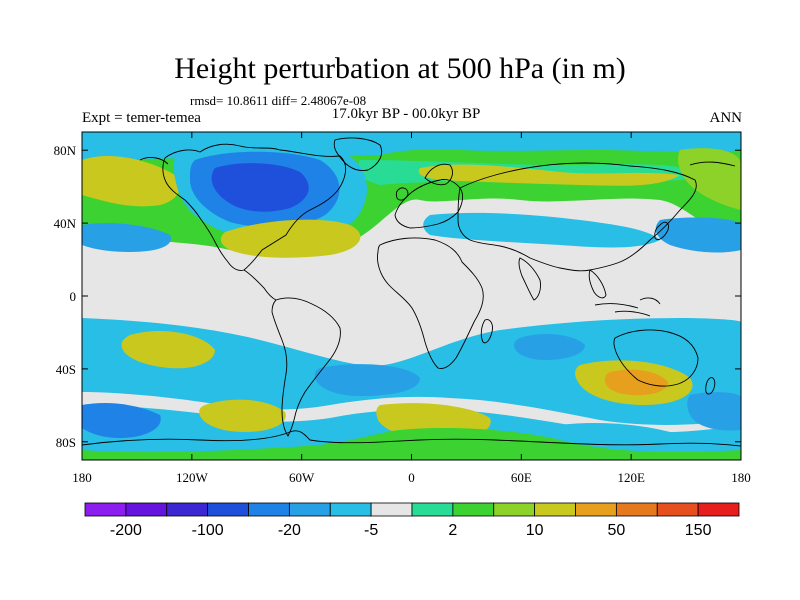  I want to click on lon-tick-label: 120W, so click(192, 477).